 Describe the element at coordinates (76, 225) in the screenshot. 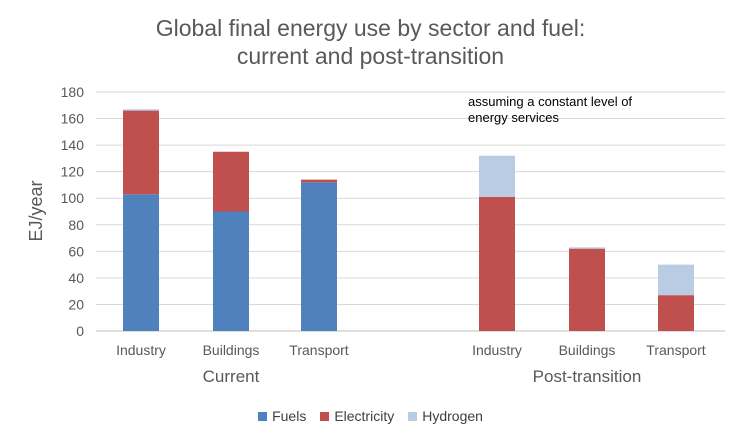

I see `y-tick-label: 80` at that location.